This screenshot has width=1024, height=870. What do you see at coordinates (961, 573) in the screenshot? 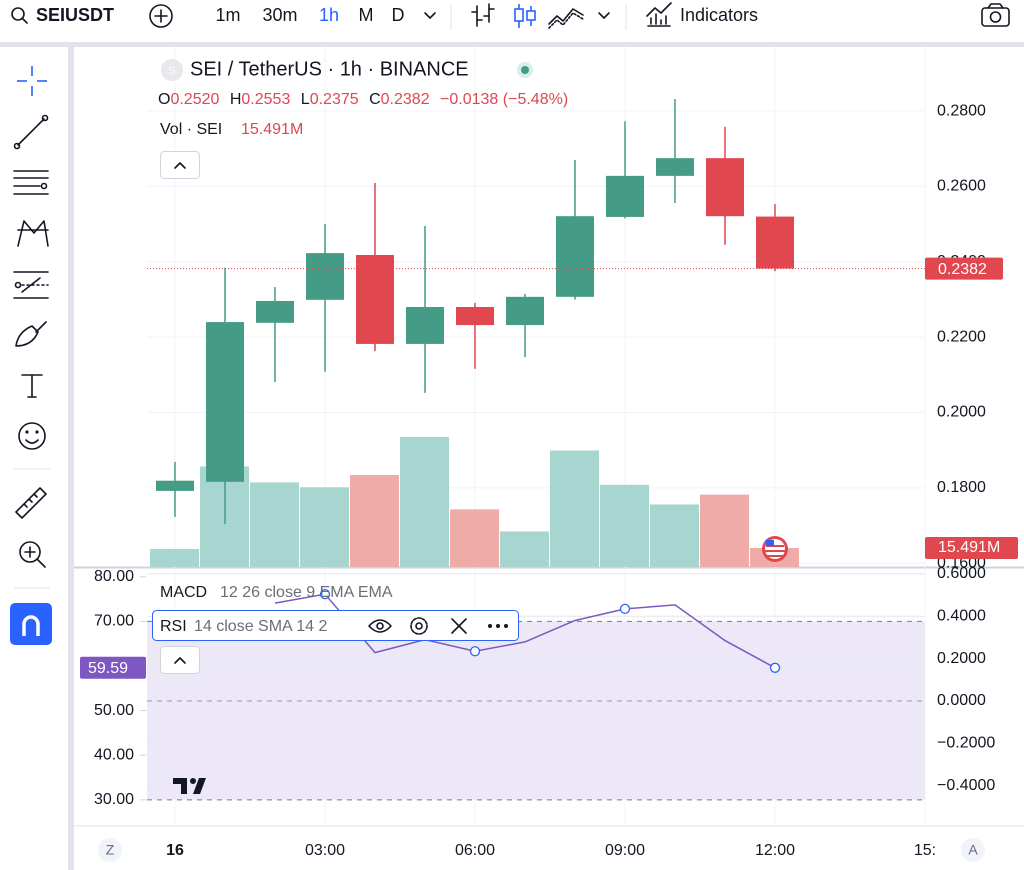
I see `y2-tick-label: 0.6000` at bounding box center [961, 573].